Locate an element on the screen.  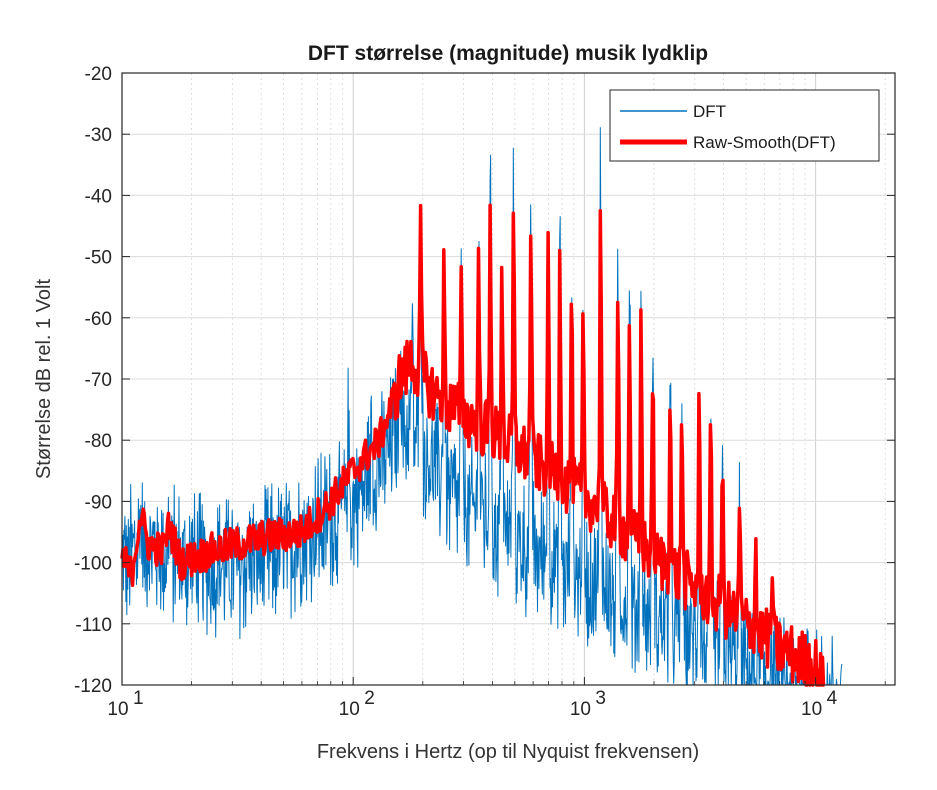
legend: DFT Raw-Smooth(DFT) is located at coordinates (744, 125).